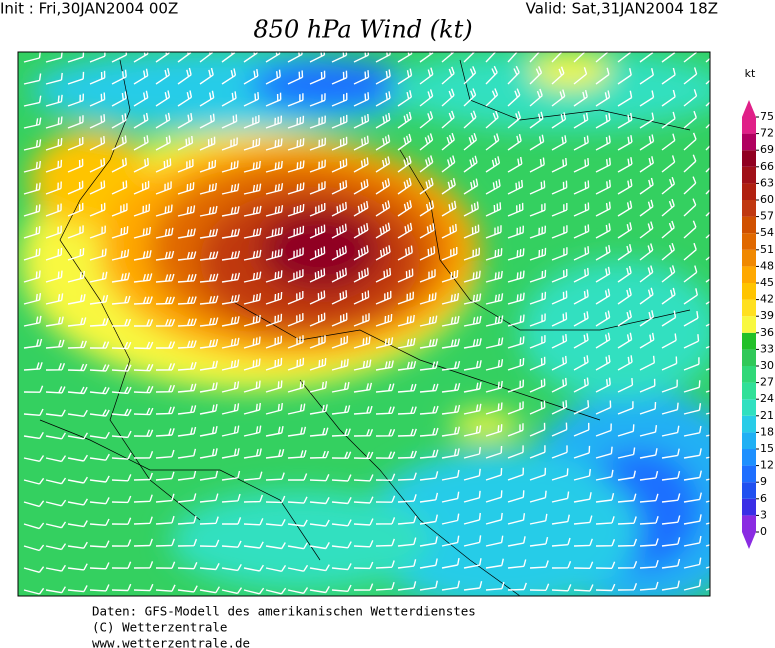  I want to click on colorbar-over, so click(749, 108).